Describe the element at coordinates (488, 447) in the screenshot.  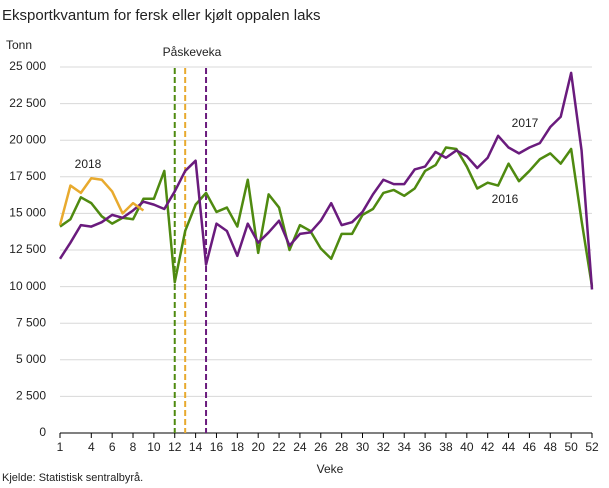
I see `x-tick-label: 42` at that location.